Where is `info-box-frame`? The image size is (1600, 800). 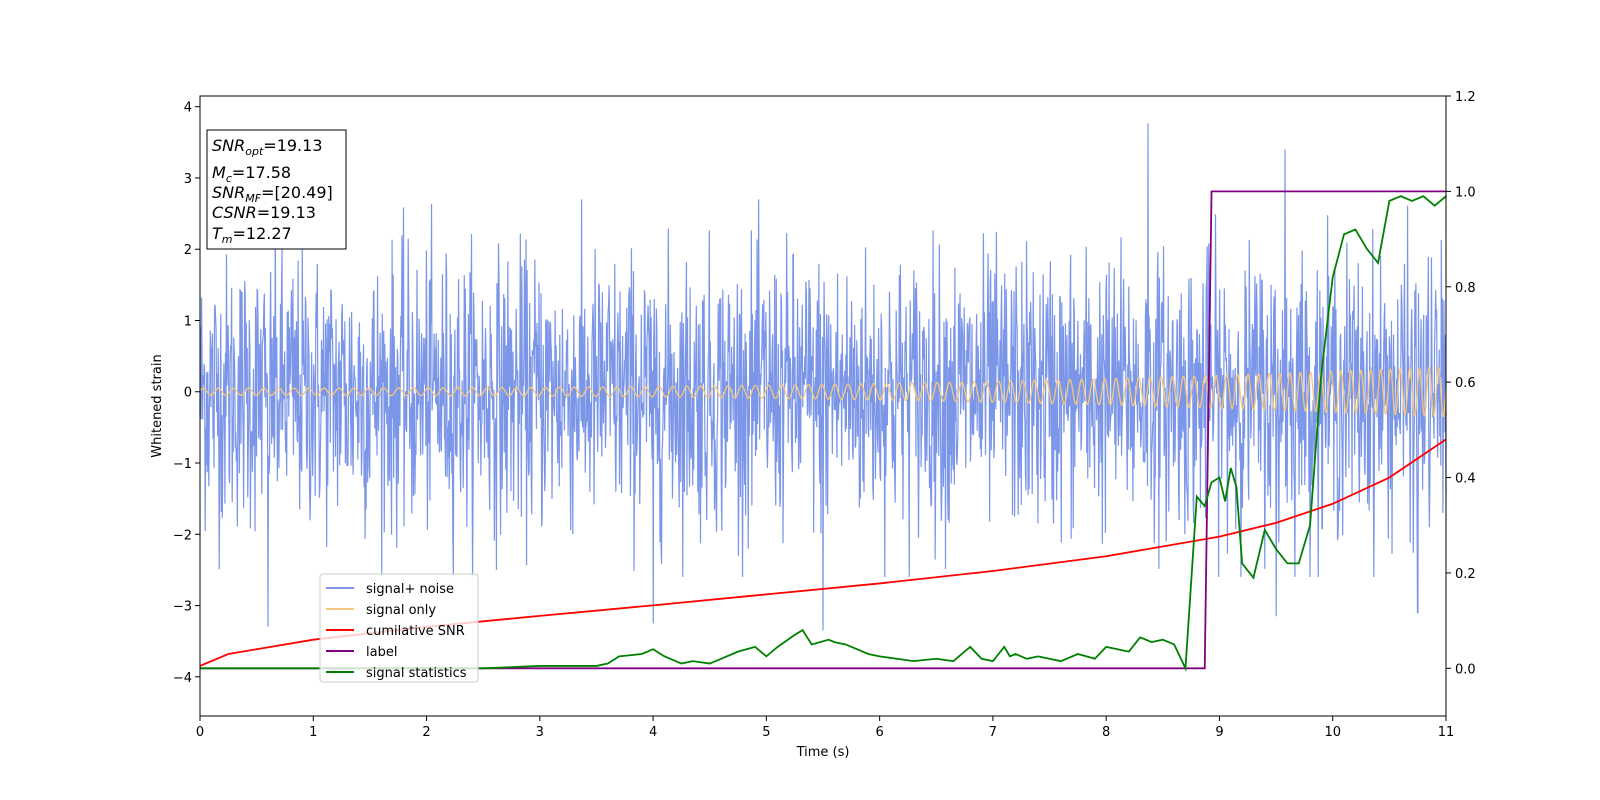
info-box-frame is located at coordinates (276, 189).